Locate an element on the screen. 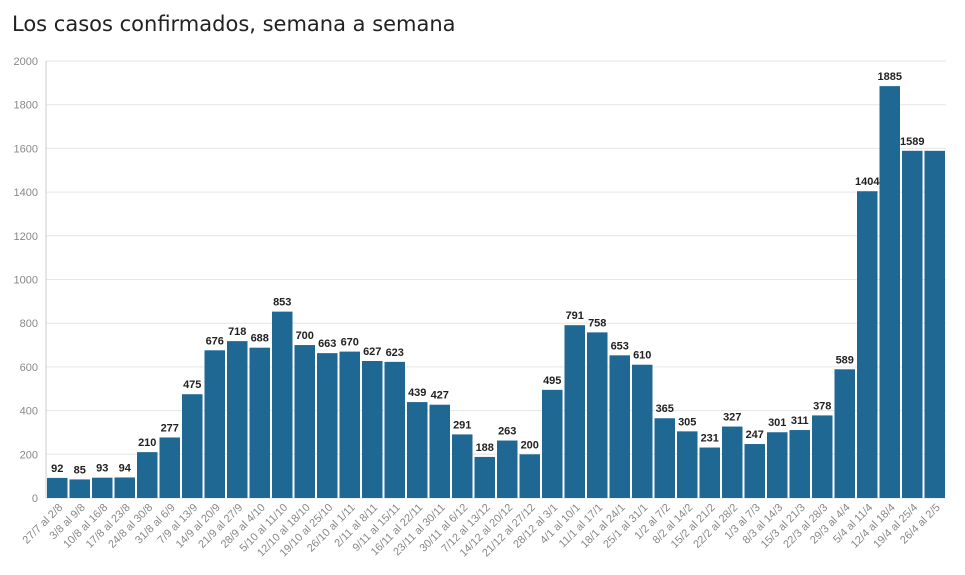  bar-value-label: 210 is located at coordinates (147, 443).